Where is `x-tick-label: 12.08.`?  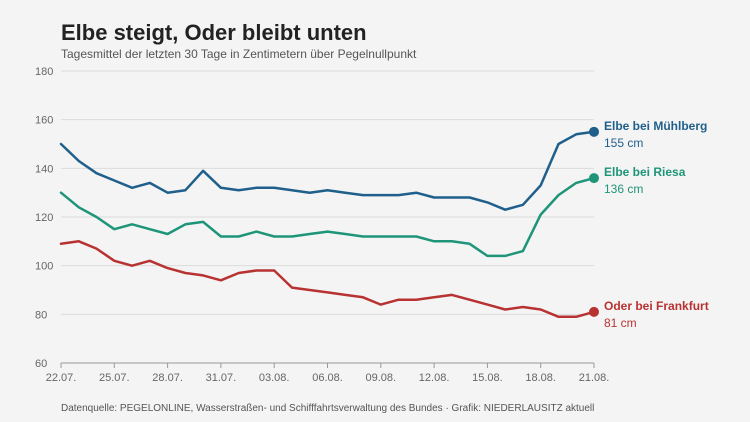
x-tick-label: 12.08. is located at coordinates (434, 378).